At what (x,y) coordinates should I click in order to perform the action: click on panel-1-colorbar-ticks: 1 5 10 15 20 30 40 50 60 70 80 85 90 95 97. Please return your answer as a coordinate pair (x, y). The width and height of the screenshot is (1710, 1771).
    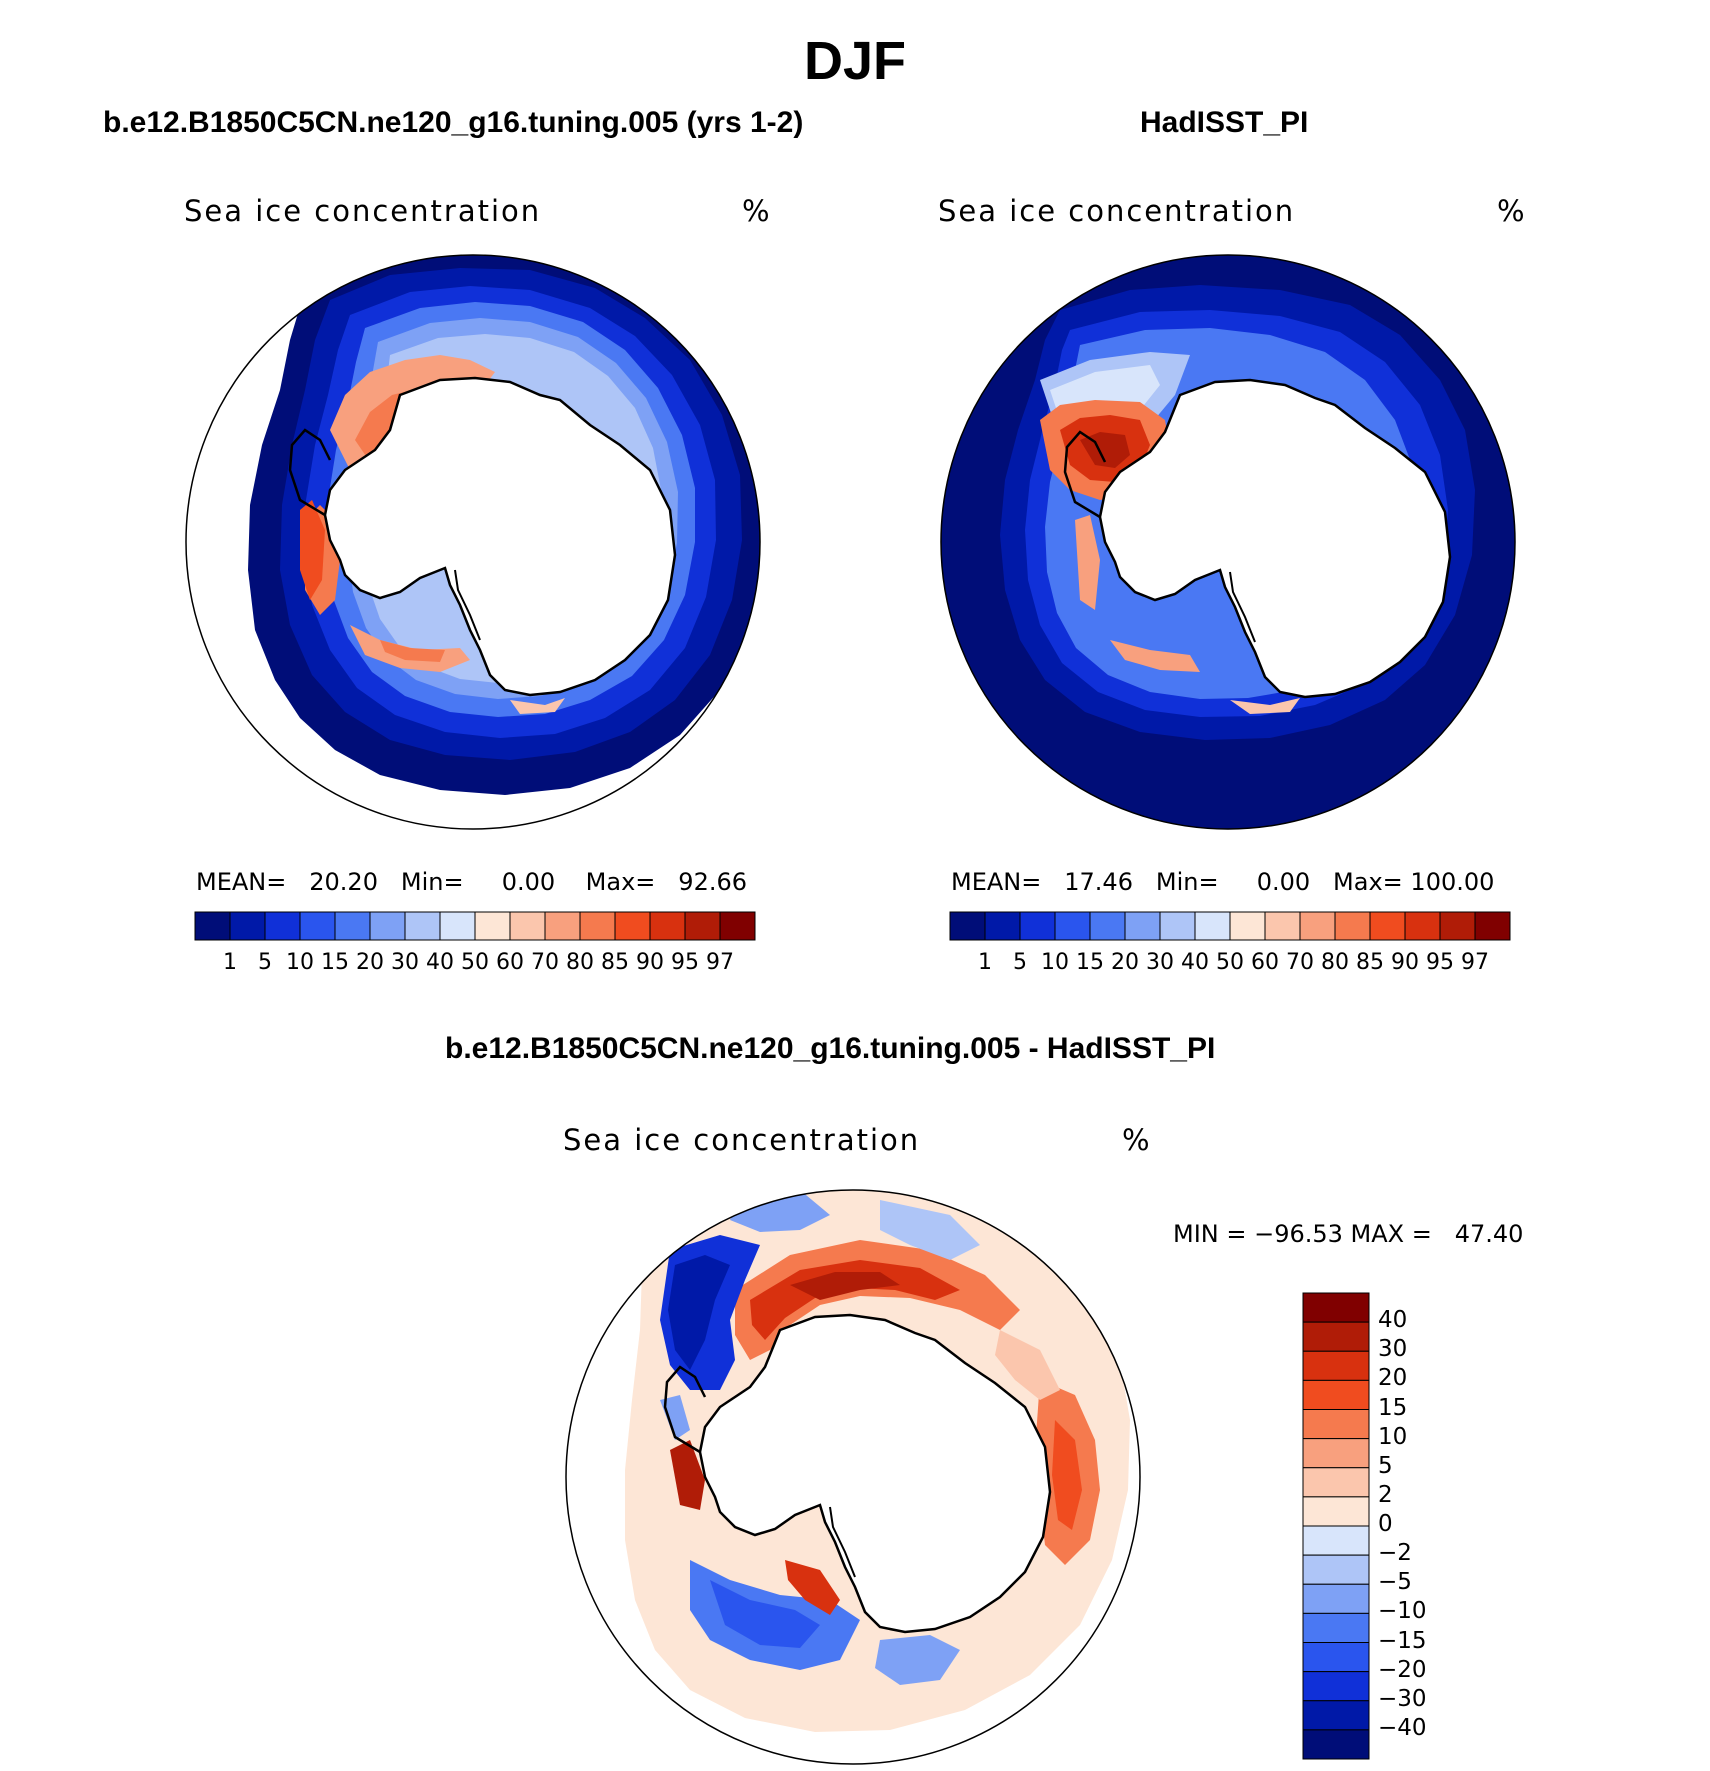
    Looking at the image, I should click on (475, 965).